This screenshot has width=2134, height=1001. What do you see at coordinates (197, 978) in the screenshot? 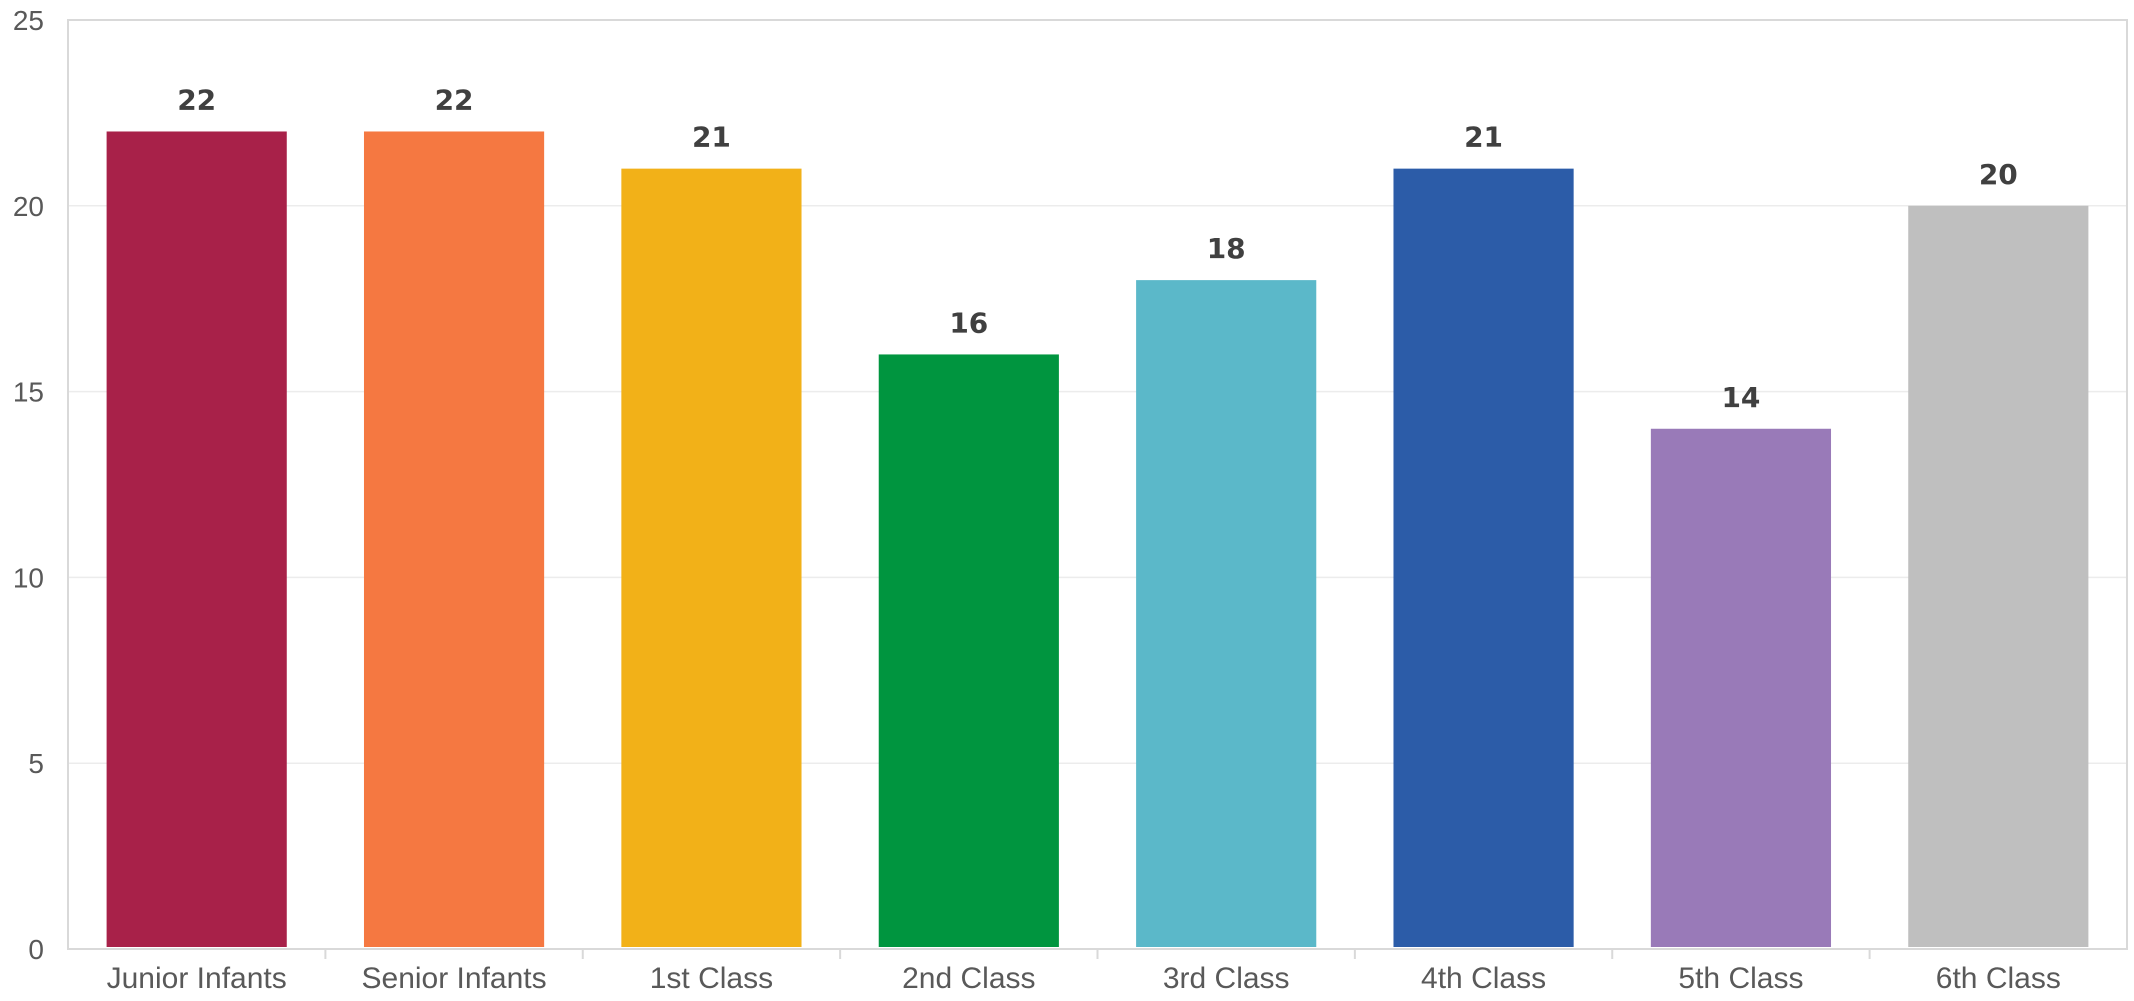
I see `x-tick-label: Junior Infants` at bounding box center [197, 978].